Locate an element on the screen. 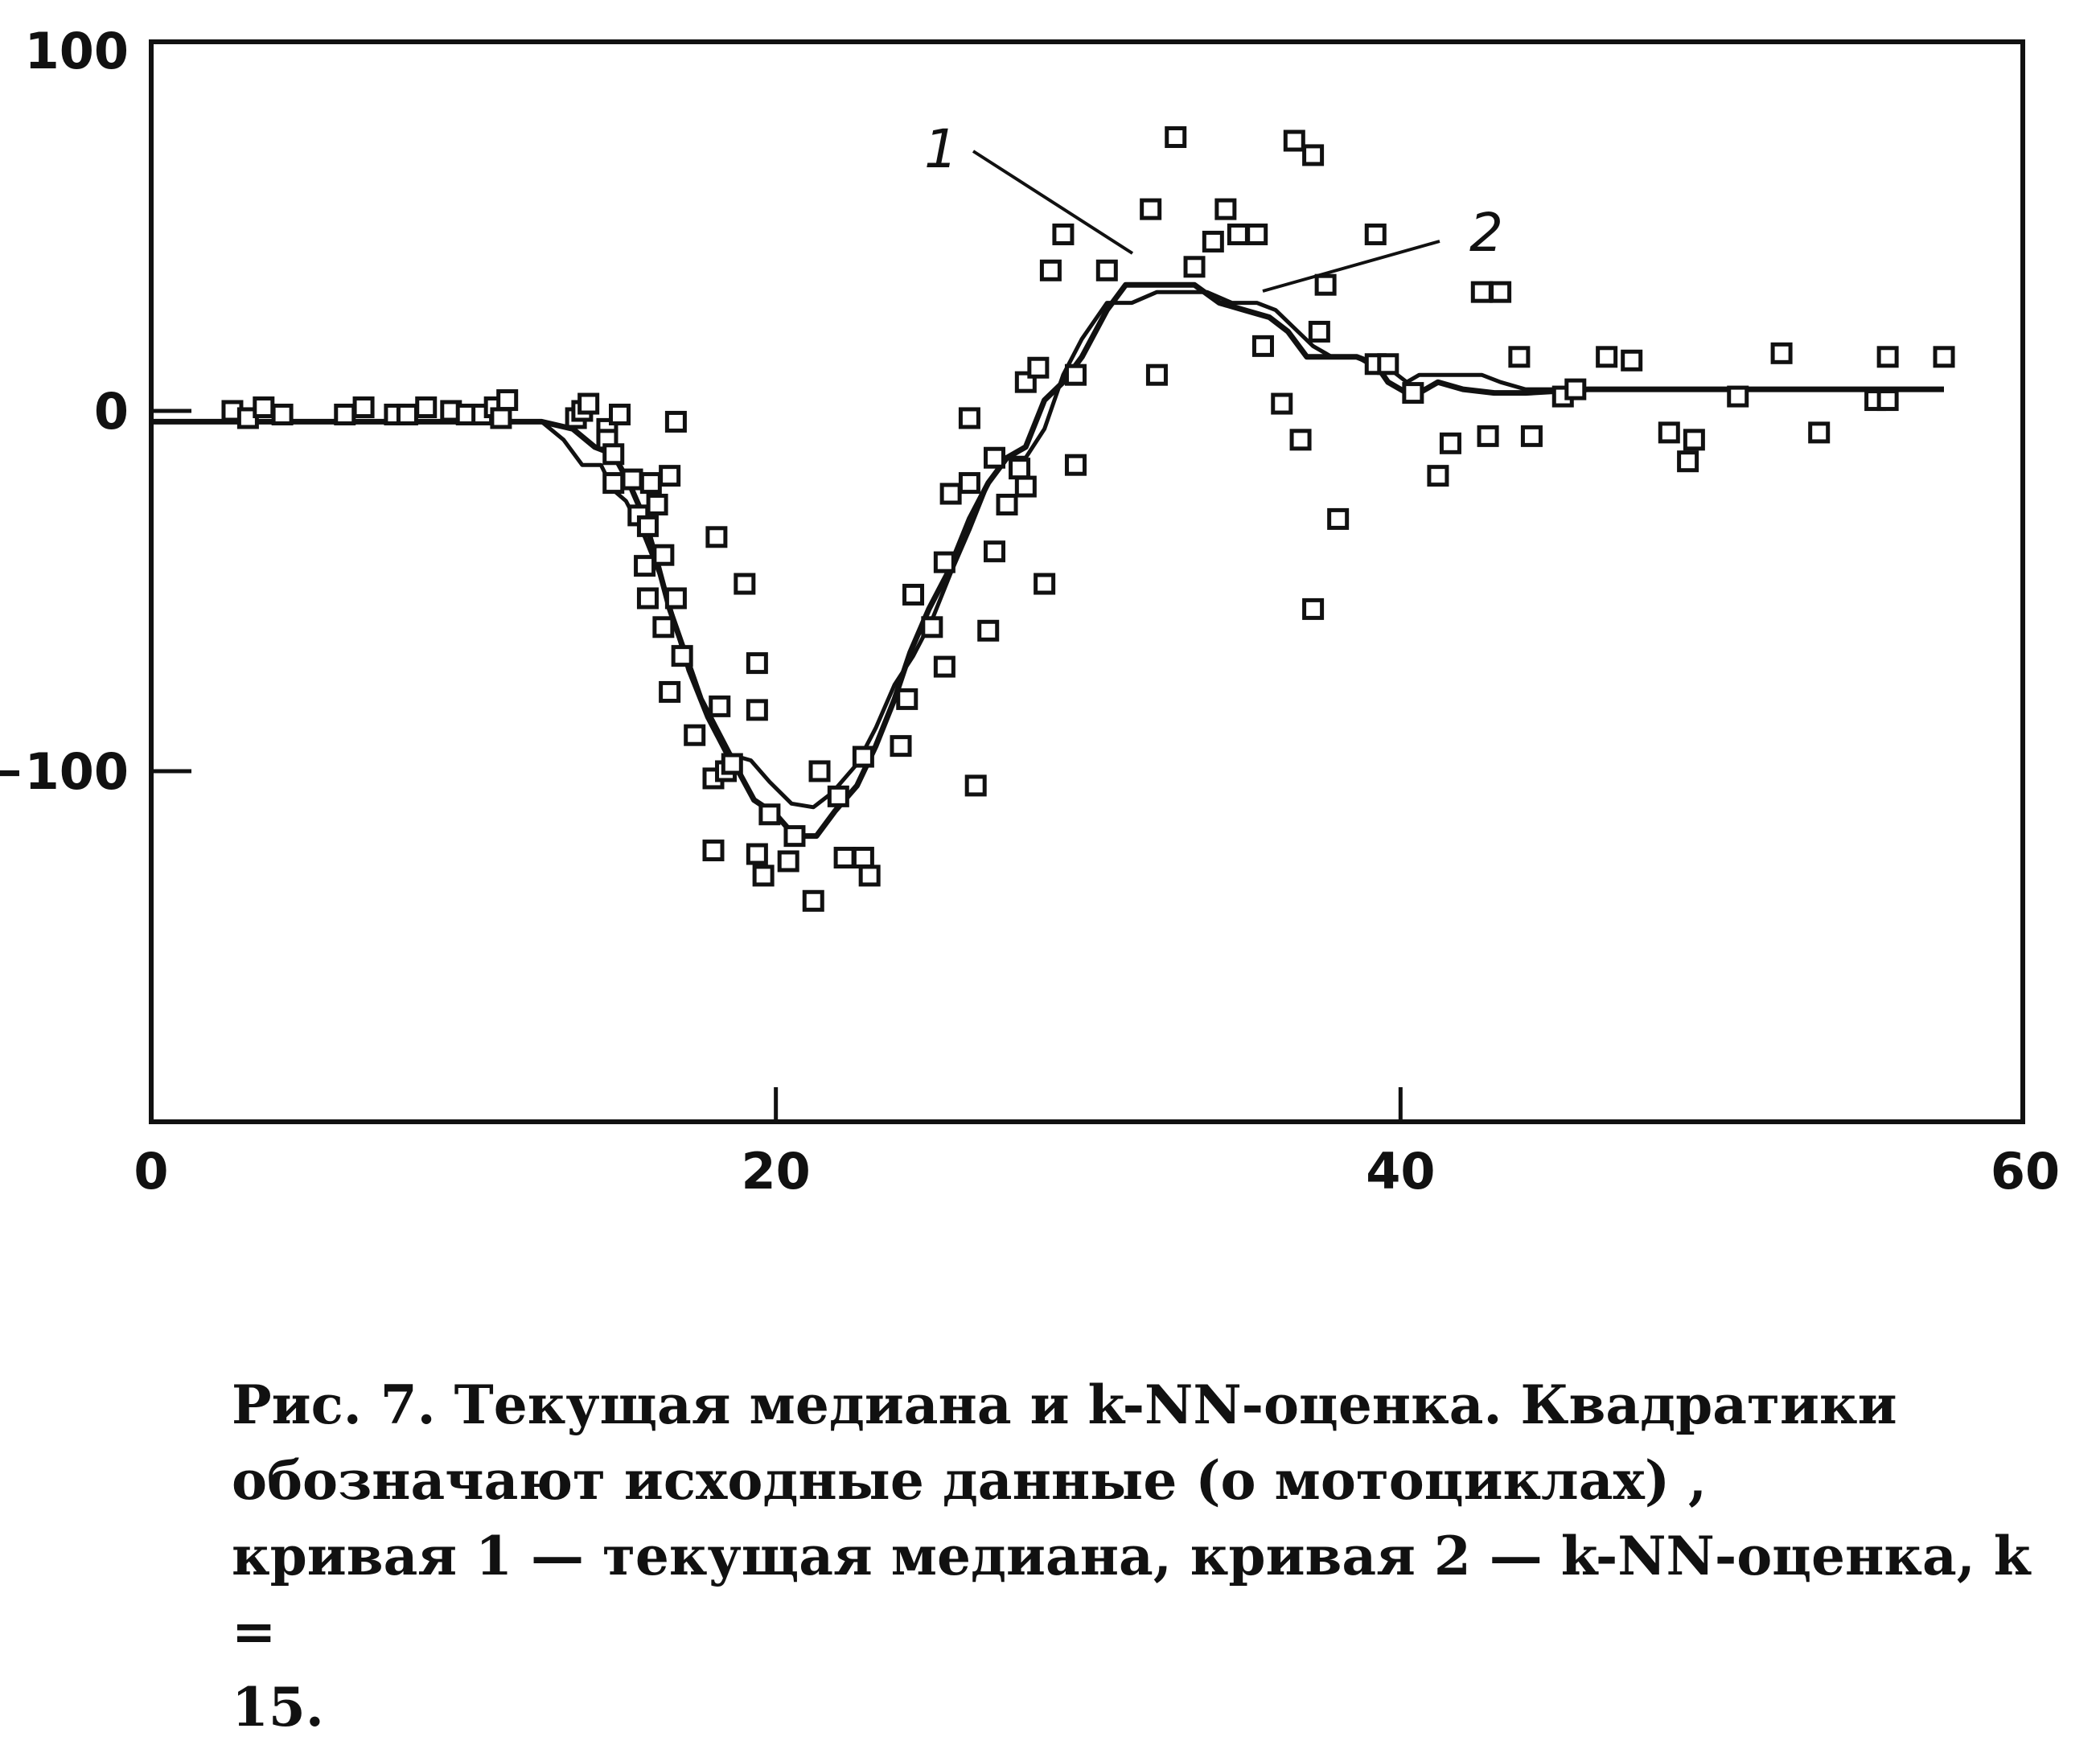 The height and width of the screenshot is (1745, 2100). x-tick-label: 60 is located at coordinates (2026, 1171).